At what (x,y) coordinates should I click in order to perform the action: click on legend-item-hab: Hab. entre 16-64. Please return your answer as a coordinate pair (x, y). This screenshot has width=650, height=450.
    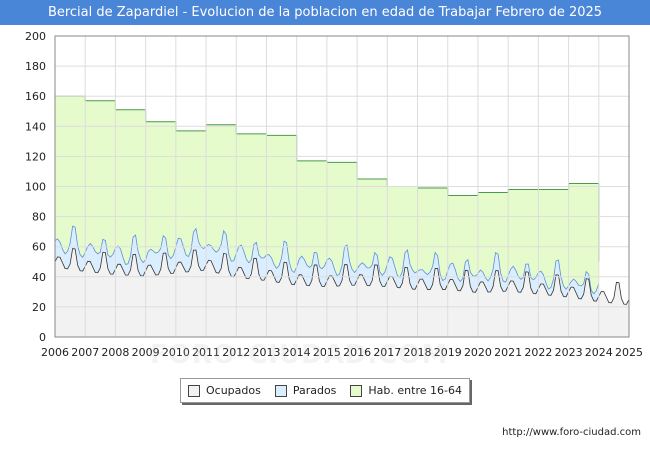
    Looking at the image, I should click on (406, 390).